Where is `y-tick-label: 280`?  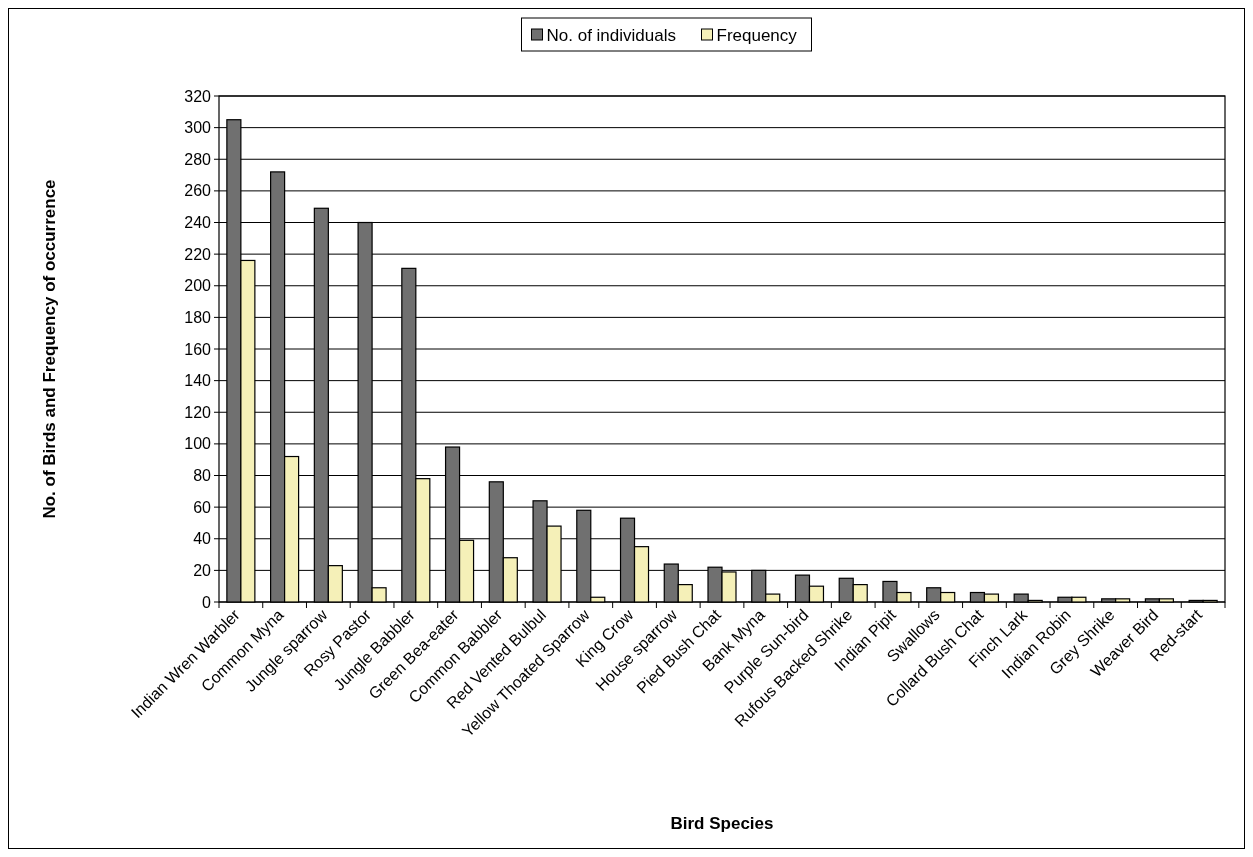 y-tick-label: 280 is located at coordinates (198, 159).